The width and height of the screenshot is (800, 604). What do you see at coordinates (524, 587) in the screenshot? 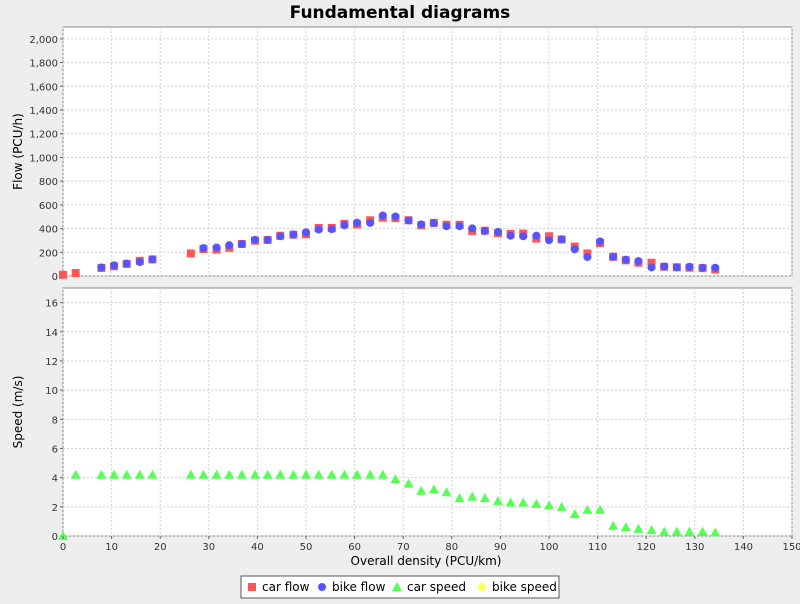
I see `legend-label: bike speed` at bounding box center [524, 587].